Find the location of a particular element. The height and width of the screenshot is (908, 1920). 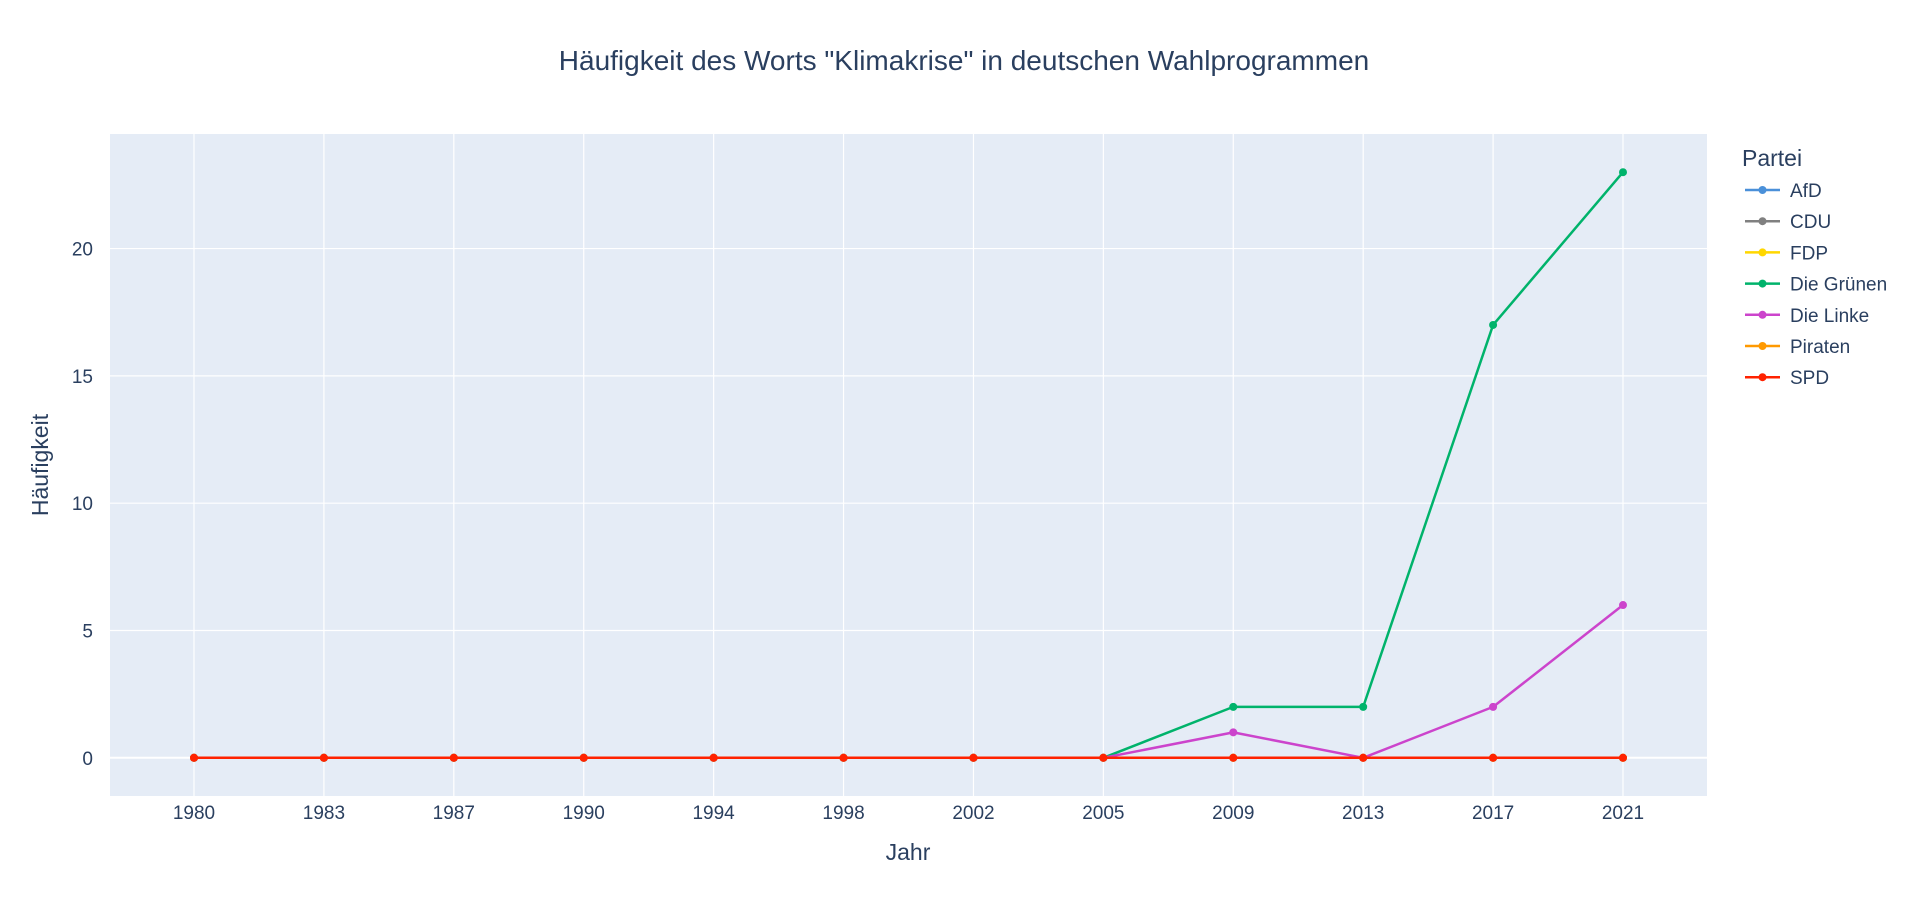

x-tick-label: 1980 is located at coordinates (194, 813).